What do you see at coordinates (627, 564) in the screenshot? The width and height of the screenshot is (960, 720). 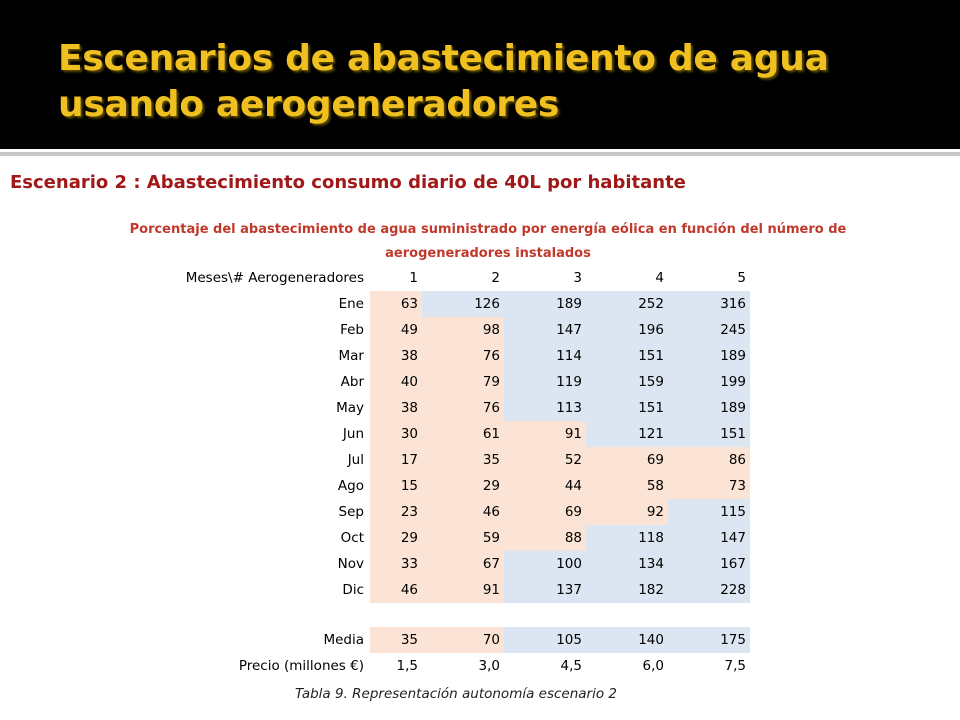 I see `table-cell: 134` at bounding box center [627, 564].